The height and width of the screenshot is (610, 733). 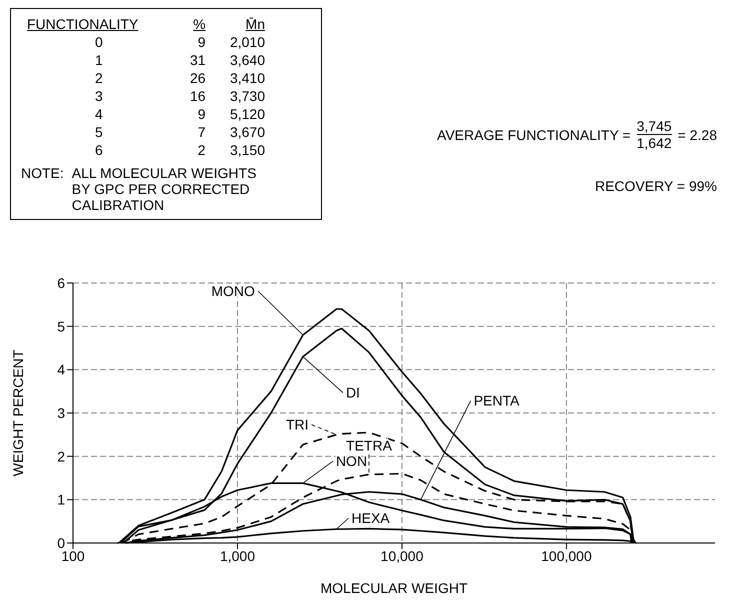 I want to click on text: 3,150, so click(x=247, y=150).